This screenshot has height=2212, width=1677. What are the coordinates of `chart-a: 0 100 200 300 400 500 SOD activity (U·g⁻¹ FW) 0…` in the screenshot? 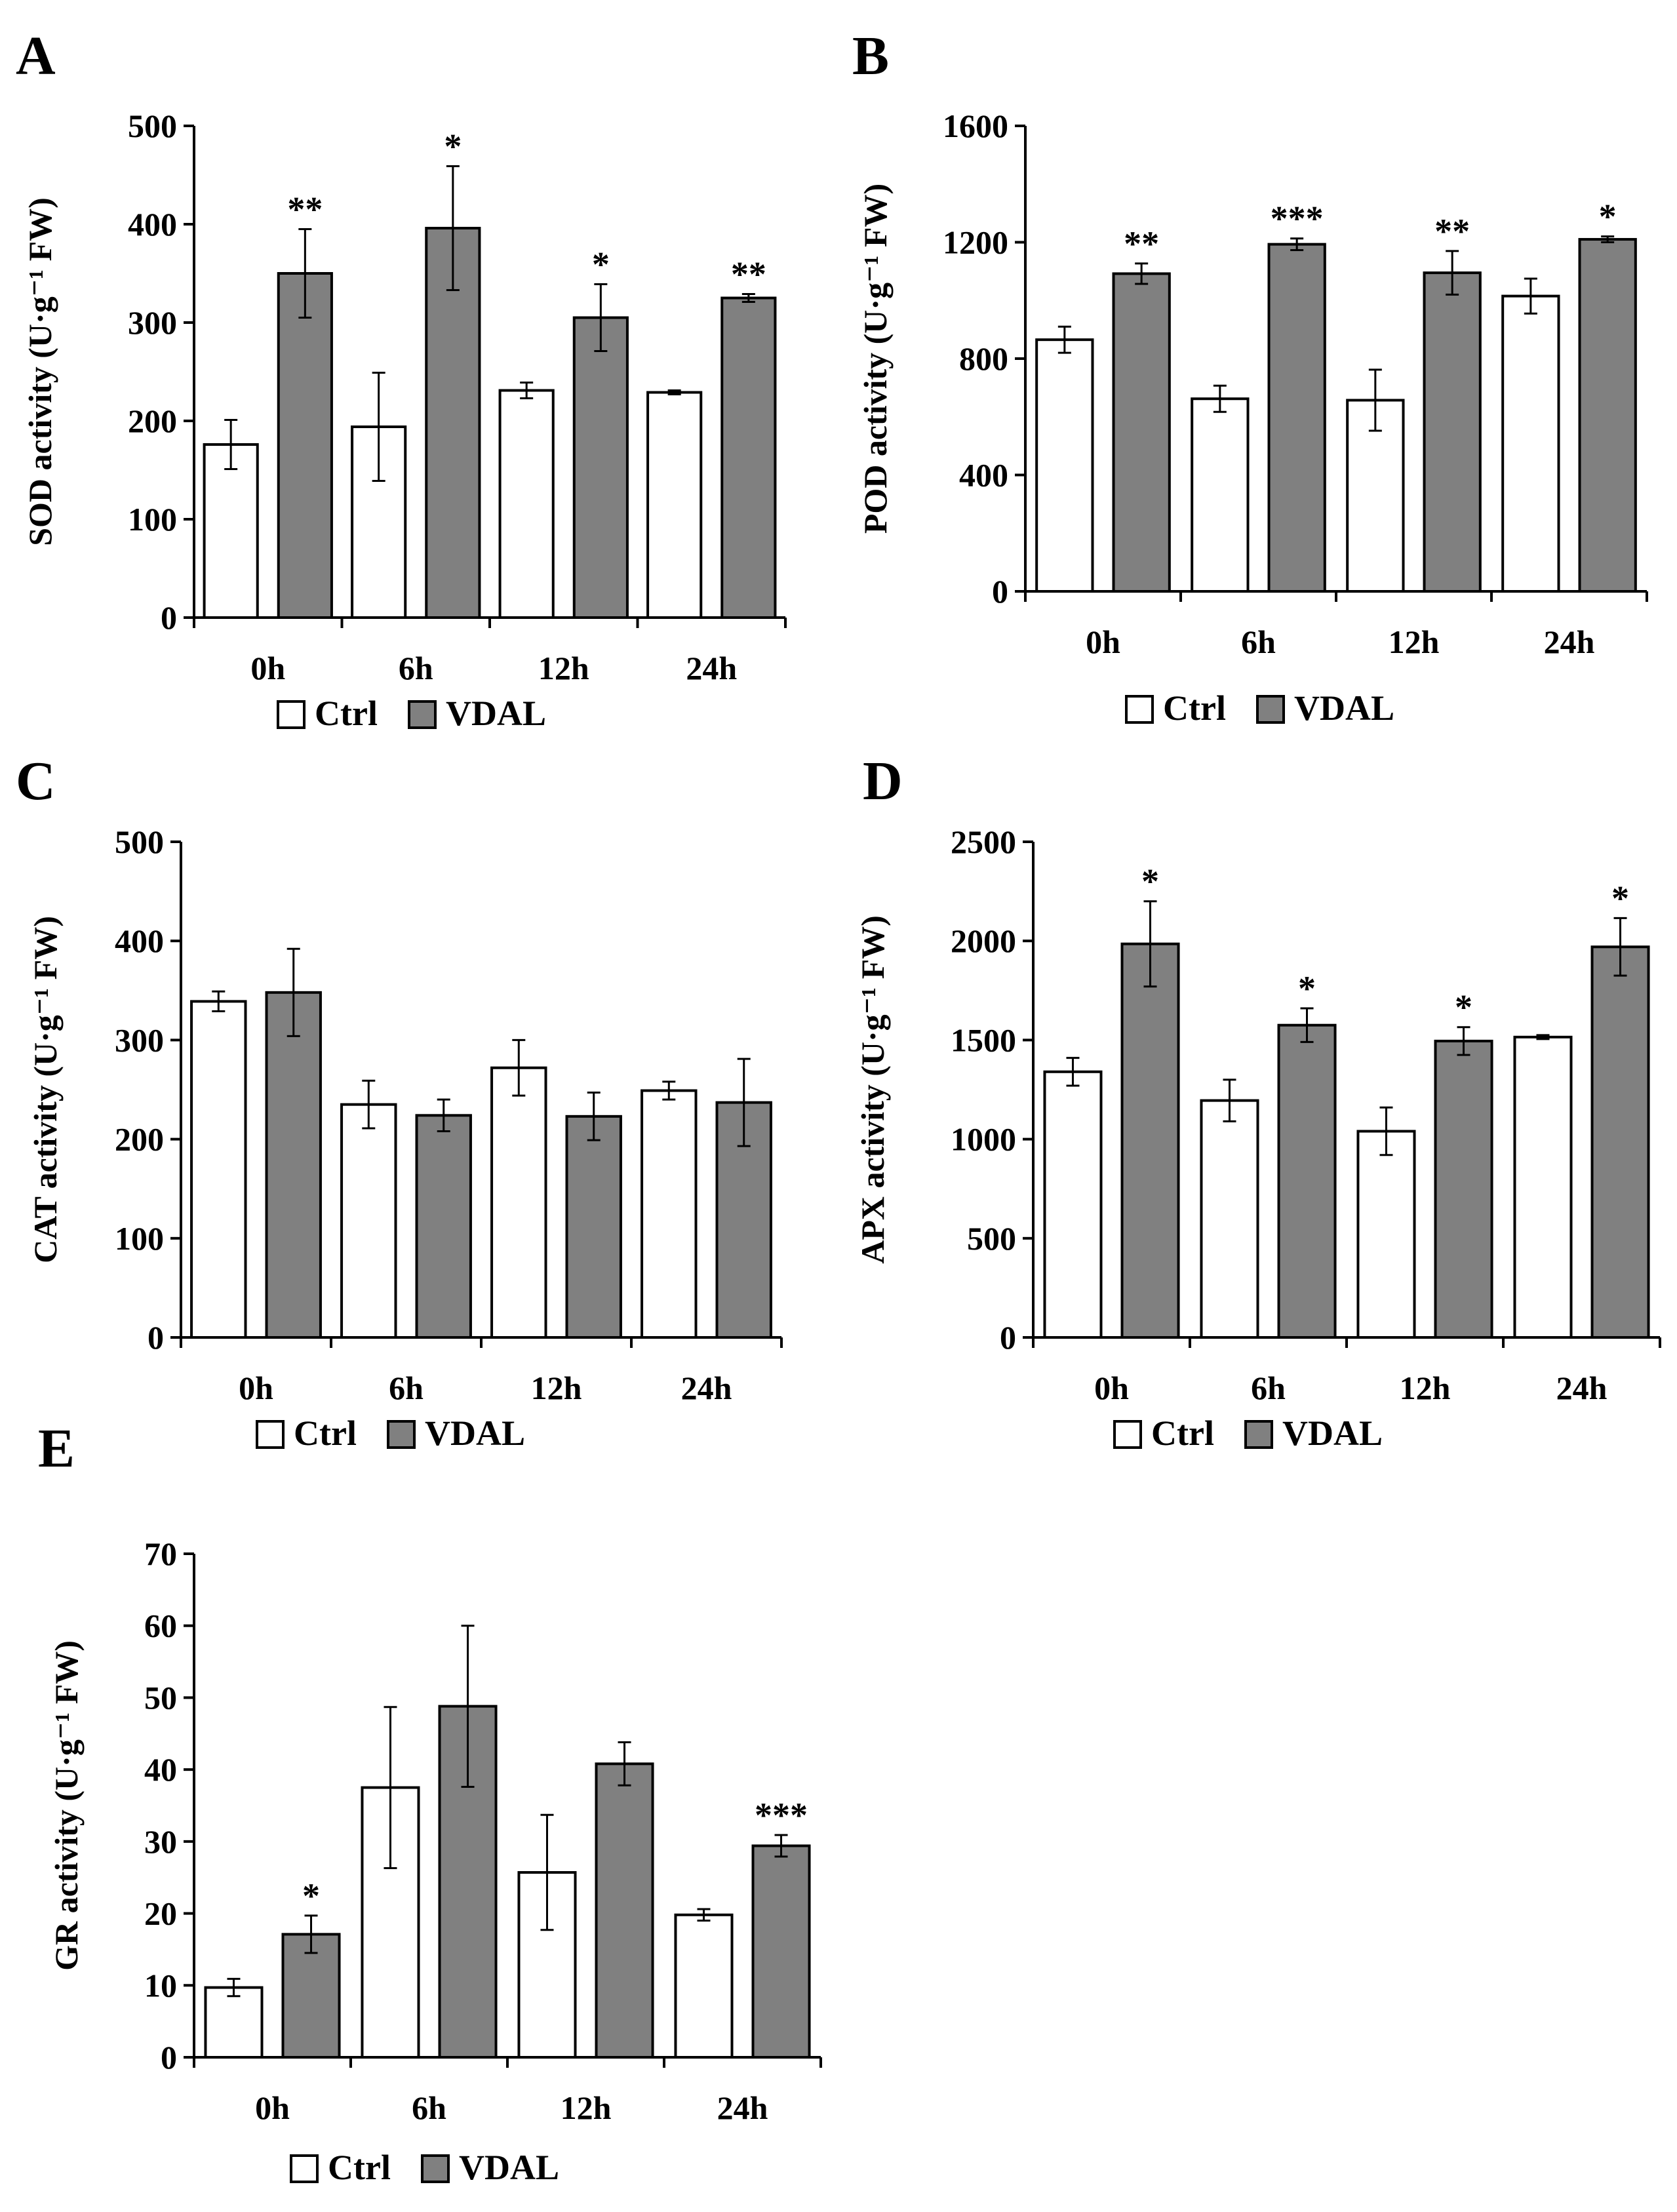 It's located at (404, 420).